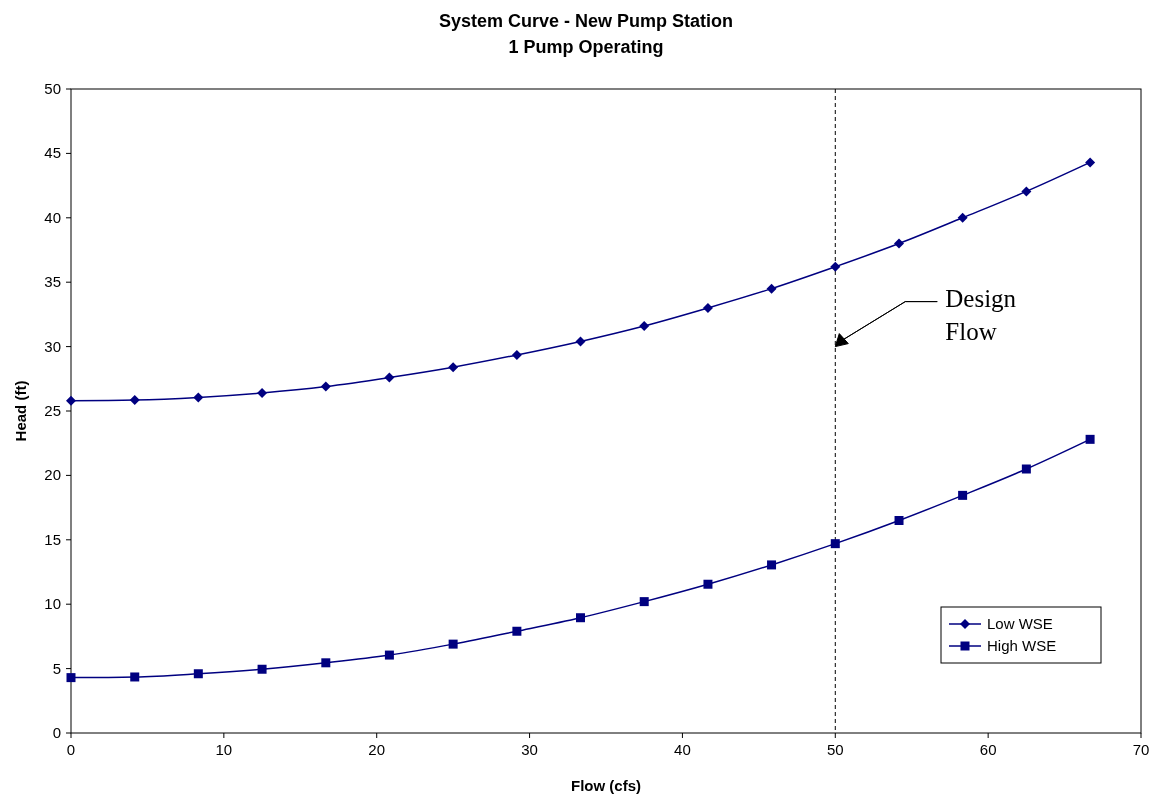  What do you see at coordinates (586, 47) in the screenshot?
I see `chart-subtitle: 1 Pump Operating` at bounding box center [586, 47].